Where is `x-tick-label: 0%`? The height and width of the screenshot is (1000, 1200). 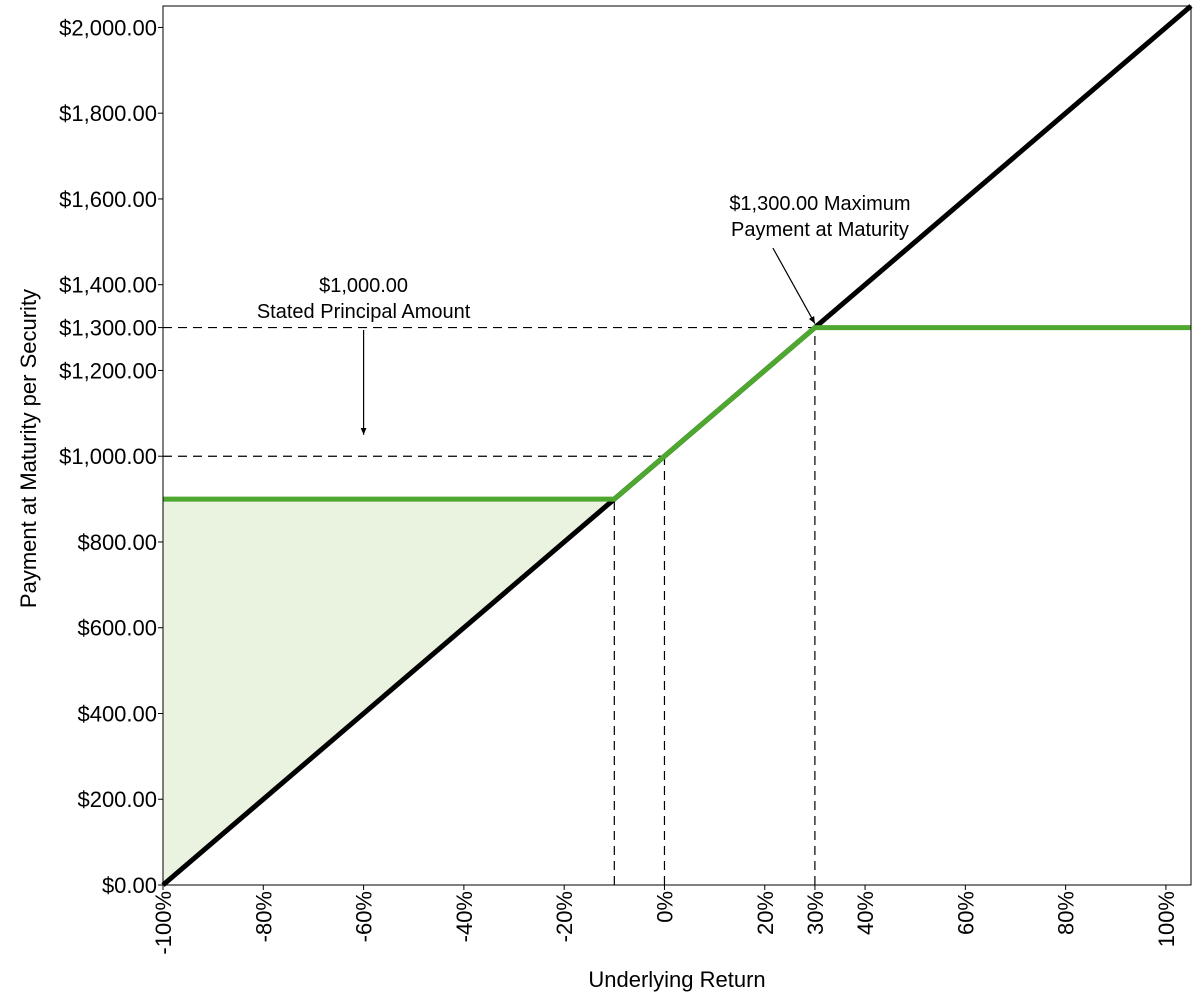
x-tick-label: 0% is located at coordinates (664, 907).